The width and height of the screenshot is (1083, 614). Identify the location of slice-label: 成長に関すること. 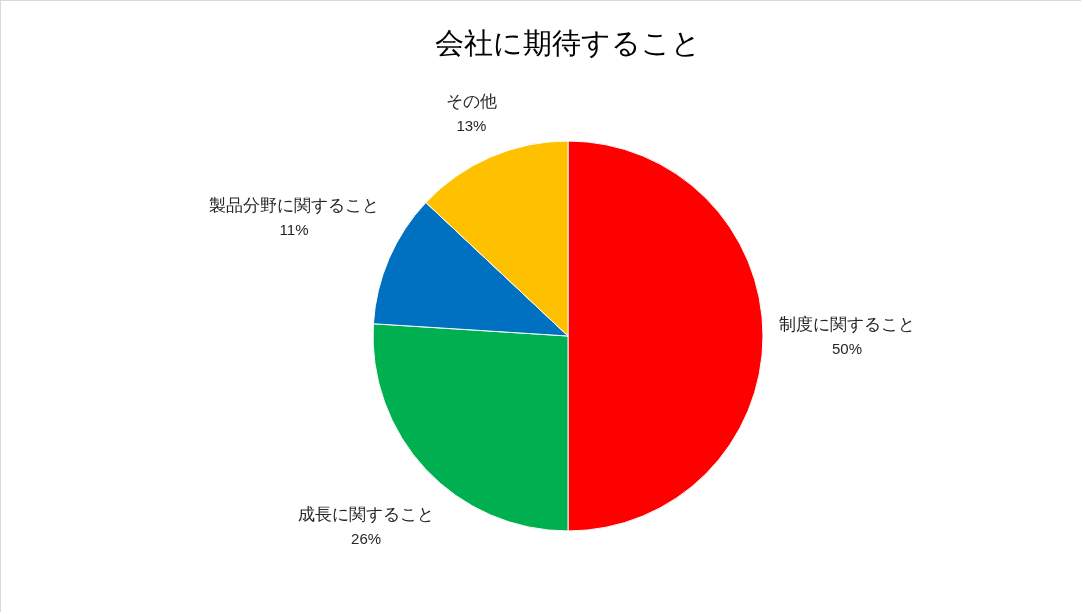
(366, 514).